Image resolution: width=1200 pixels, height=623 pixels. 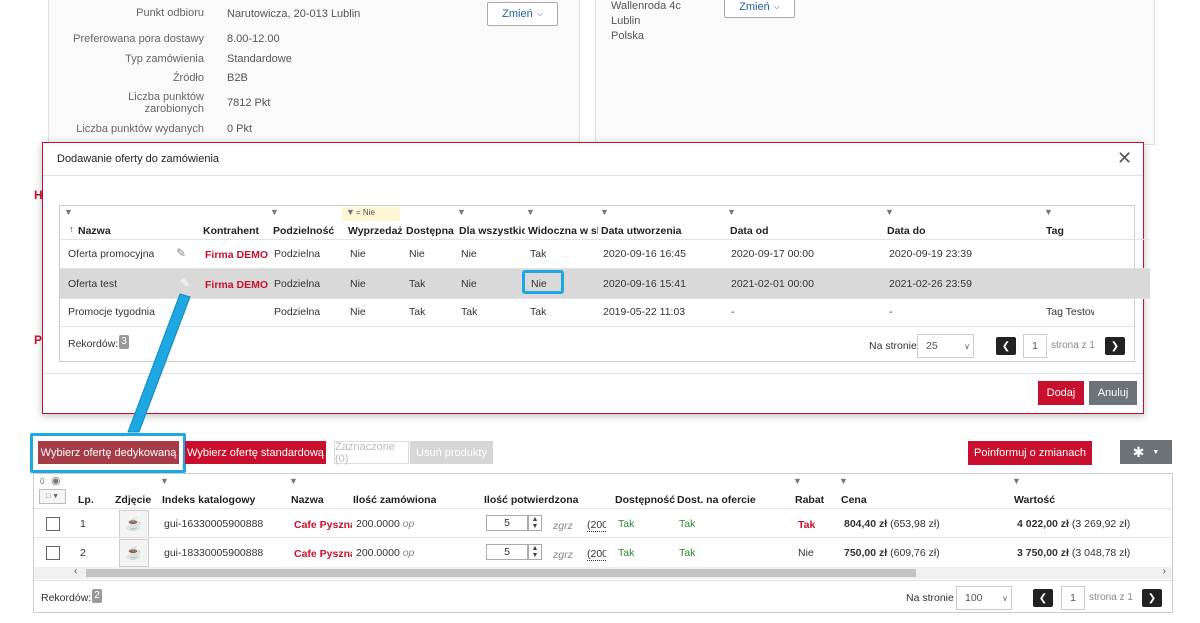 I want to click on grid-footer, so click(x=597, y=344).